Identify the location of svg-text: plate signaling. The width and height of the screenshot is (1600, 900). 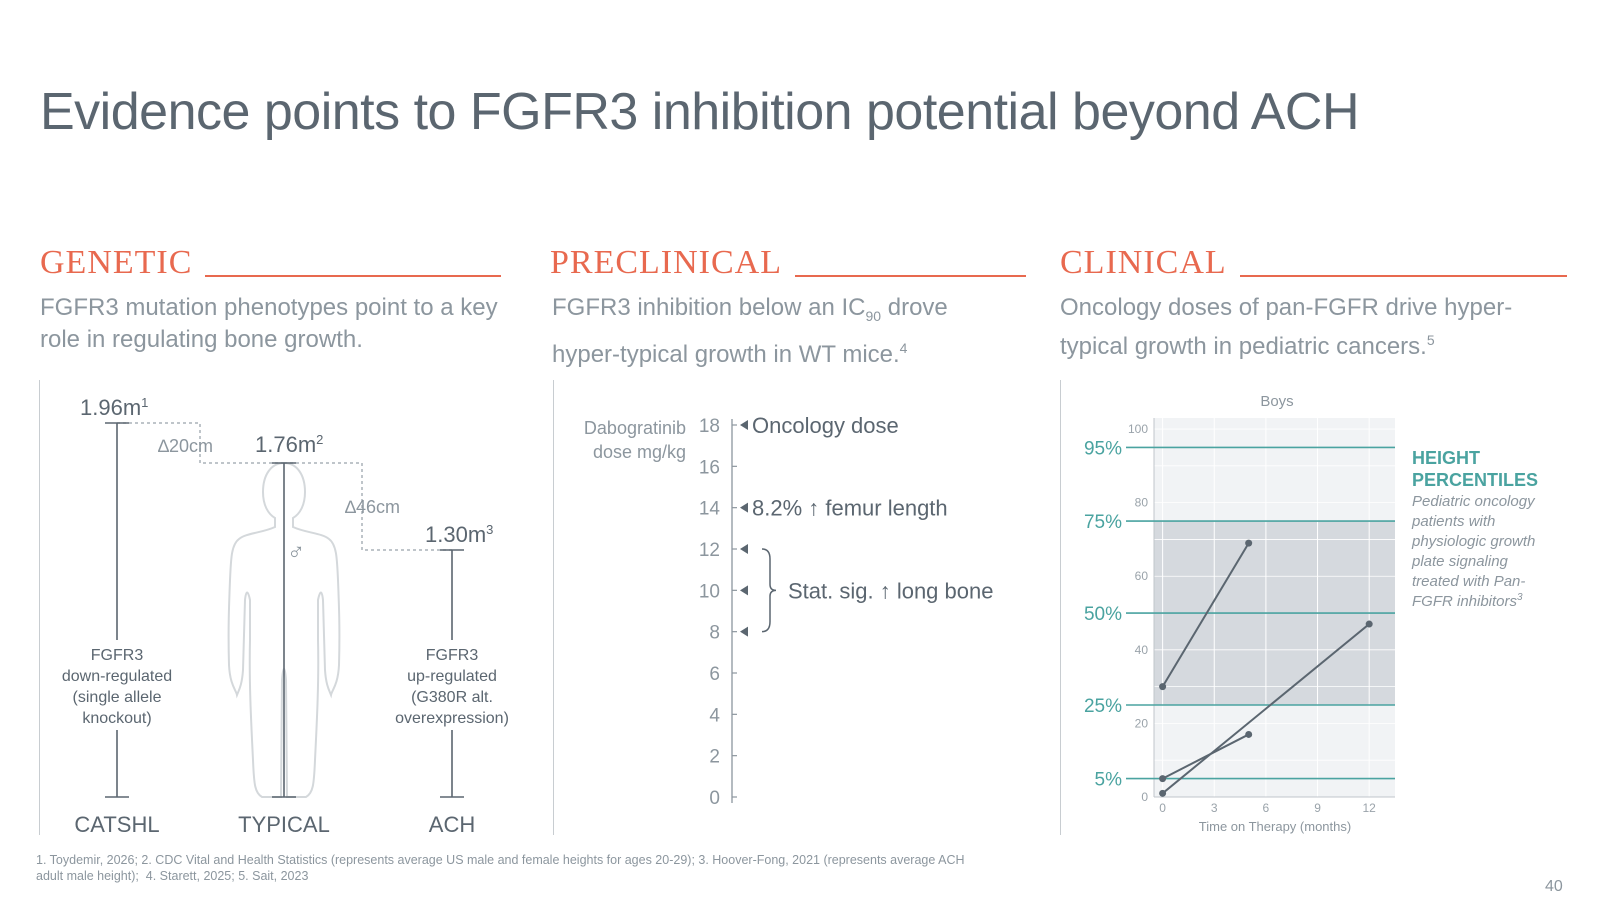
(1460, 561).